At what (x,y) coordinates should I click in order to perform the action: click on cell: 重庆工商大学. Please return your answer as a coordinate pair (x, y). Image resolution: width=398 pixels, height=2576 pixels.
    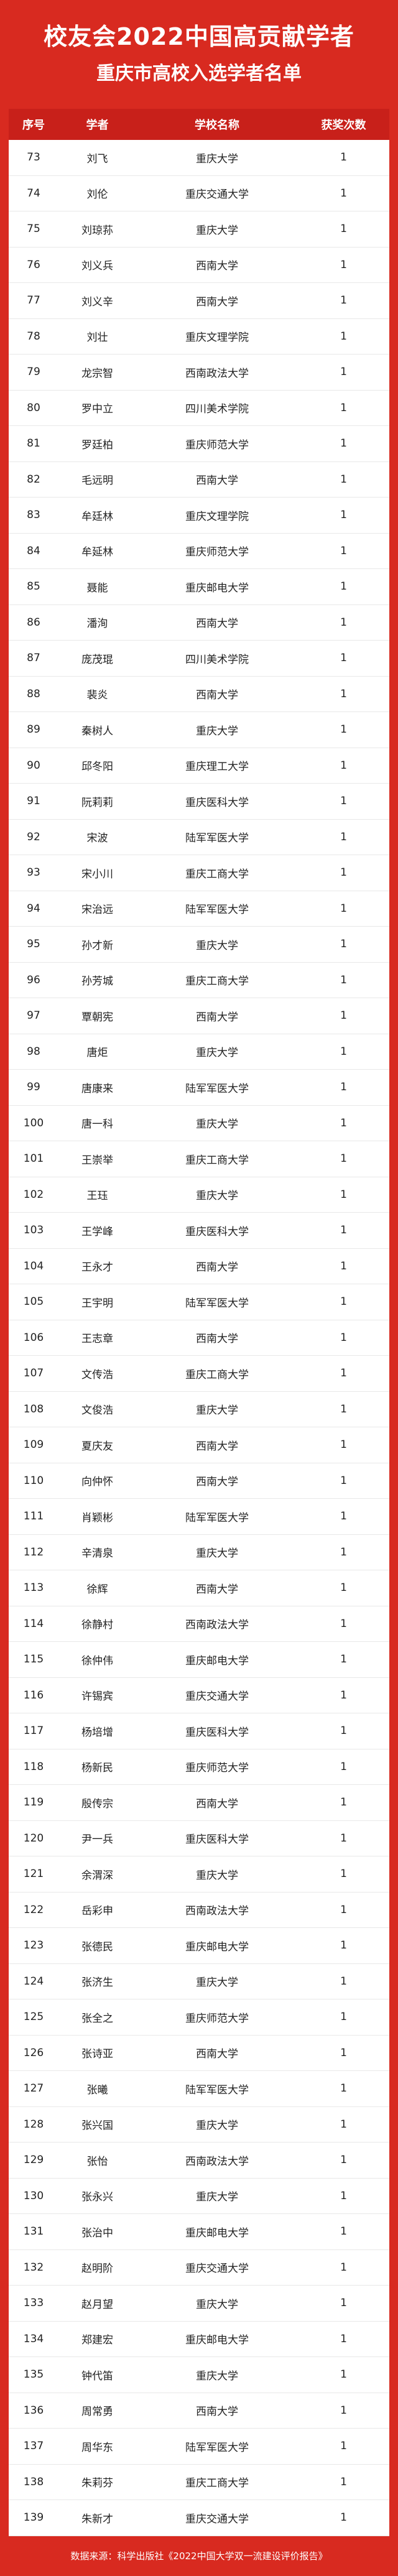
    Looking at the image, I should click on (217, 2484).